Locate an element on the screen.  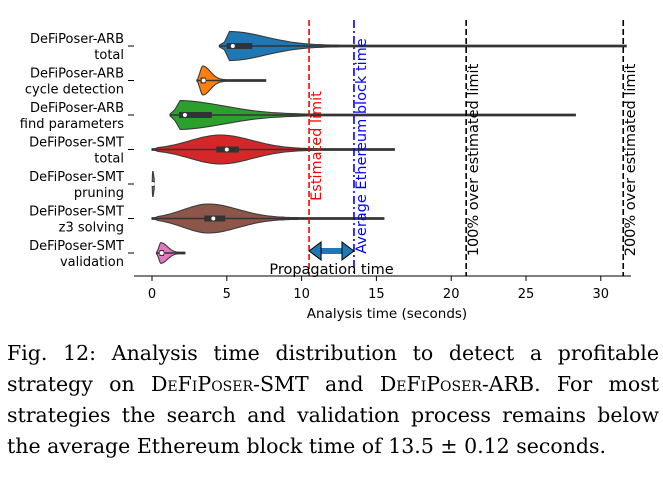
x-tick-label: 30 is located at coordinates (601, 294).